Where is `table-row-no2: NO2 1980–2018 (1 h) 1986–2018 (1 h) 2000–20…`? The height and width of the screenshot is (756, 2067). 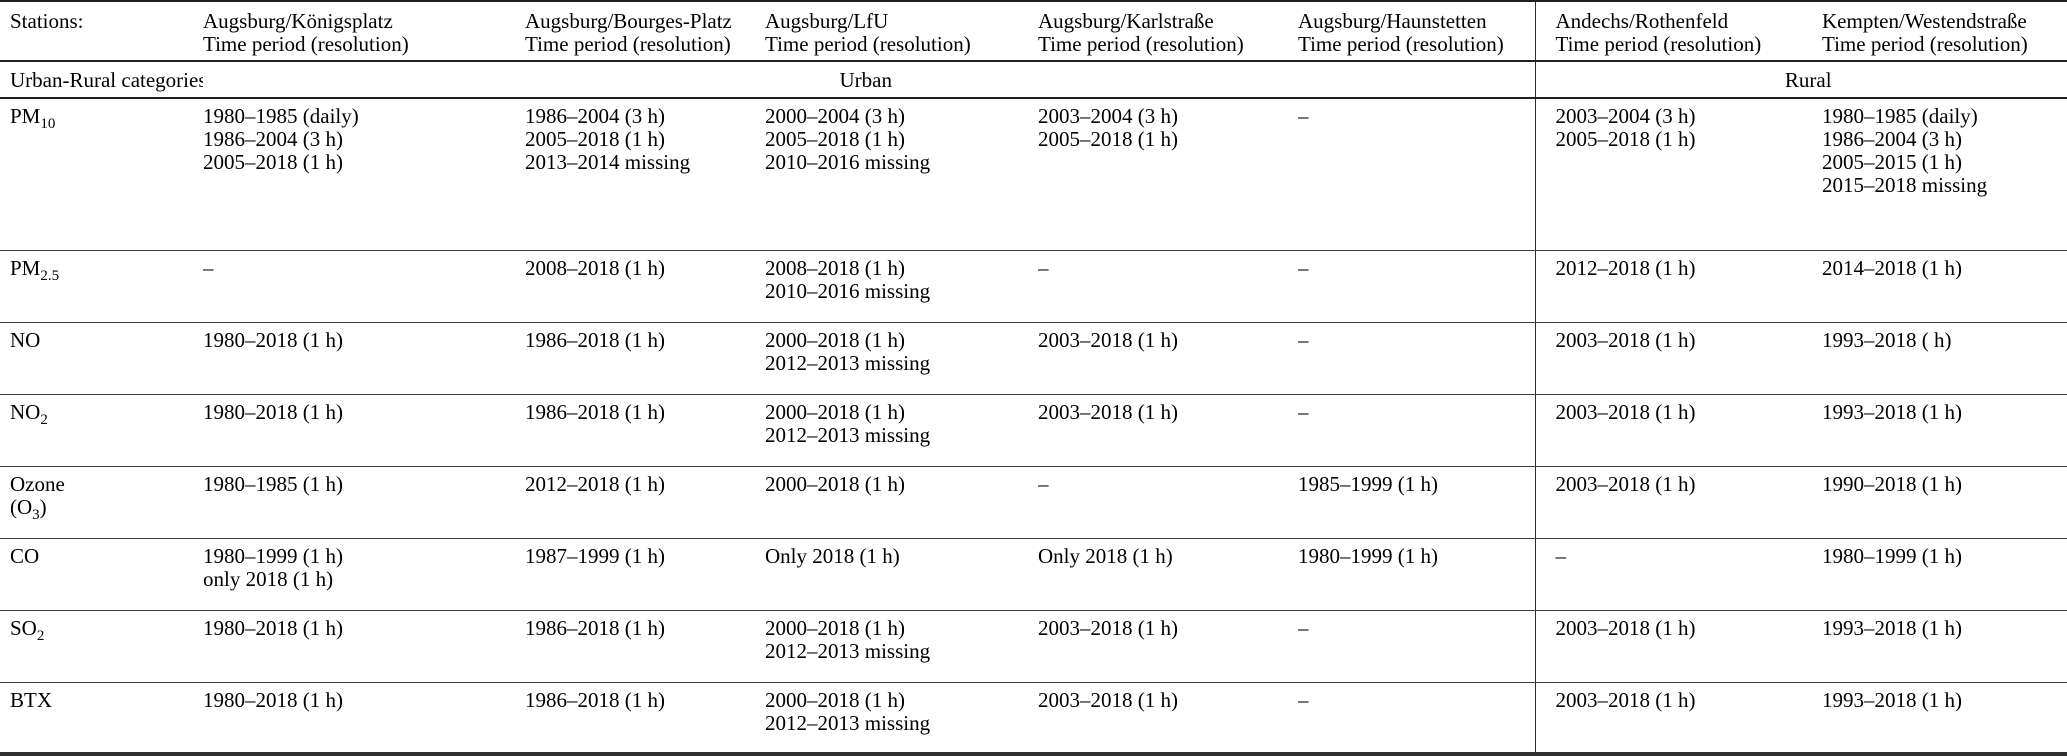 table-row-no2: NO2 1980–2018 (1 h) 1986–2018 (1 h) 2000–20… is located at coordinates (1033, 430).